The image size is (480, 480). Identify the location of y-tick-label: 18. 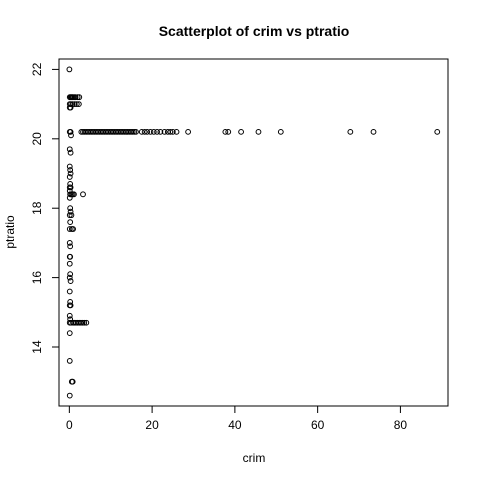
(37, 208).